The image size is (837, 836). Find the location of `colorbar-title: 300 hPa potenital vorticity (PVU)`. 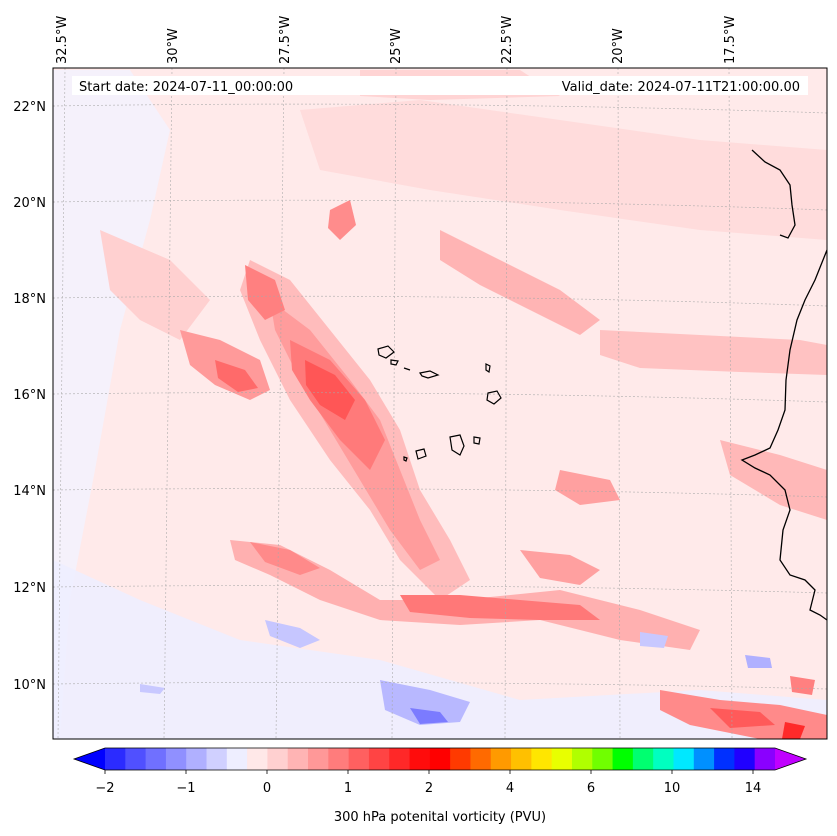

colorbar-title: 300 hPa potenital vorticity (PVU) is located at coordinates (440, 817).